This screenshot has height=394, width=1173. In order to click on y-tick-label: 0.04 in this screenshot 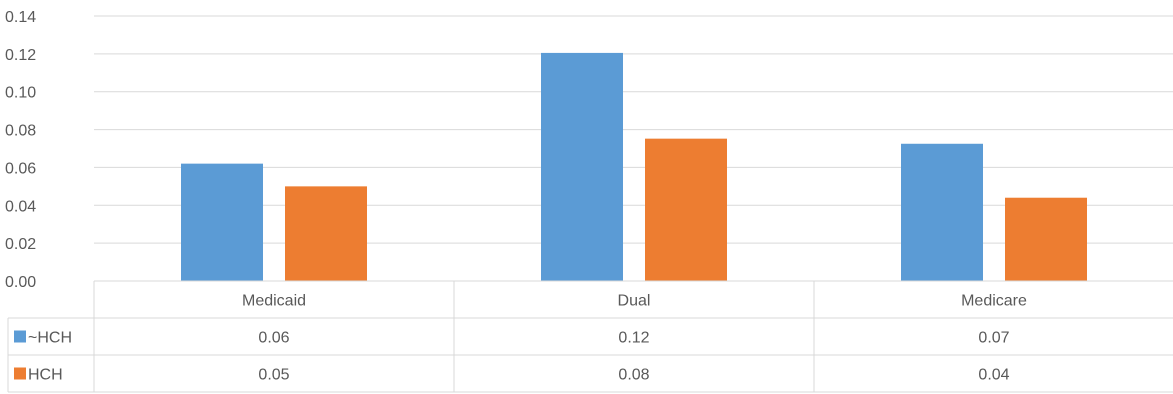, I will do `click(20, 206)`.